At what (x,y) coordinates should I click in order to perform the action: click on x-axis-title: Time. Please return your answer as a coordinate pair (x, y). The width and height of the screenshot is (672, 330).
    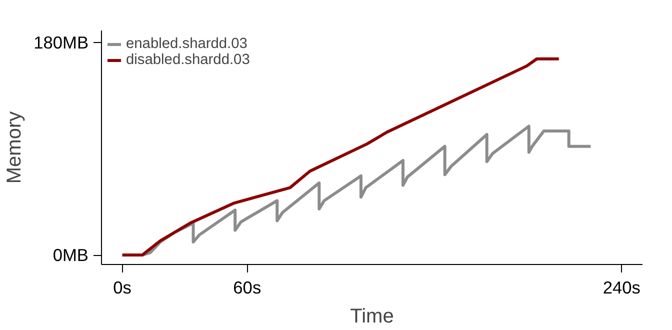
    Looking at the image, I should click on (372, 317).